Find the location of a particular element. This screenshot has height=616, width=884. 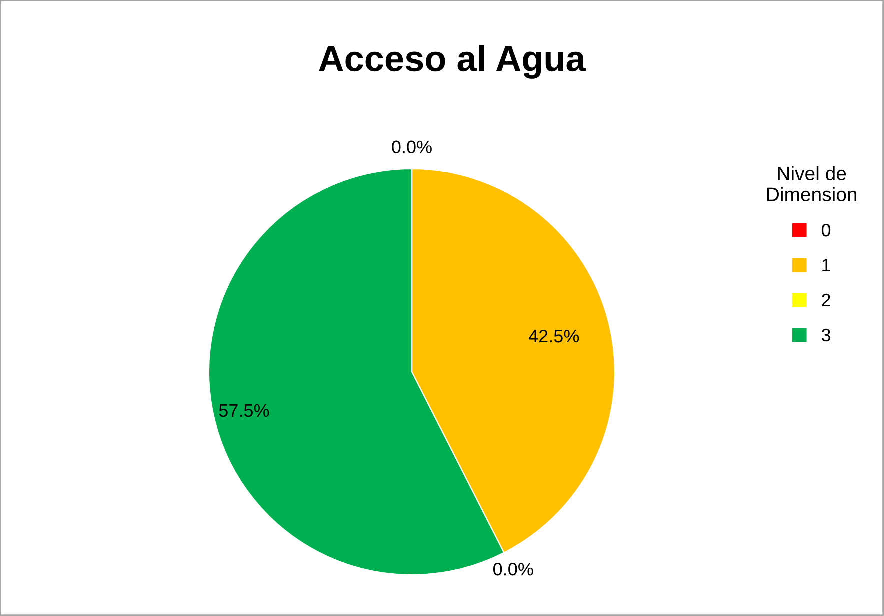

legend-label: 1 is located at coordinates (826, 265).